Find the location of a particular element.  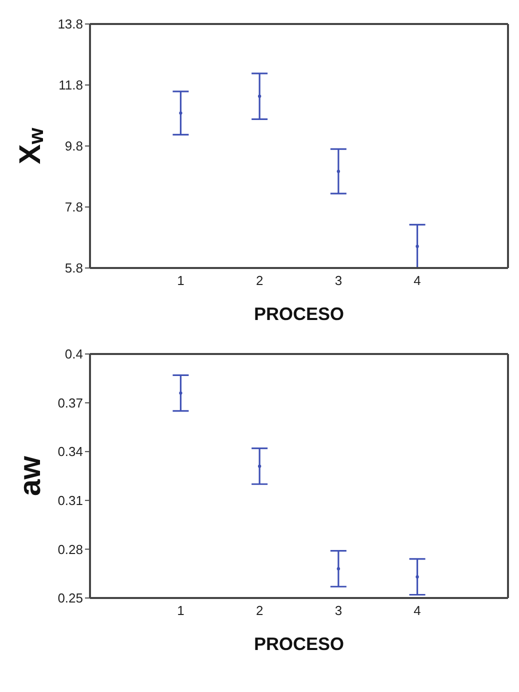

y-axis-title: aw is located at coordinates (30, 475).